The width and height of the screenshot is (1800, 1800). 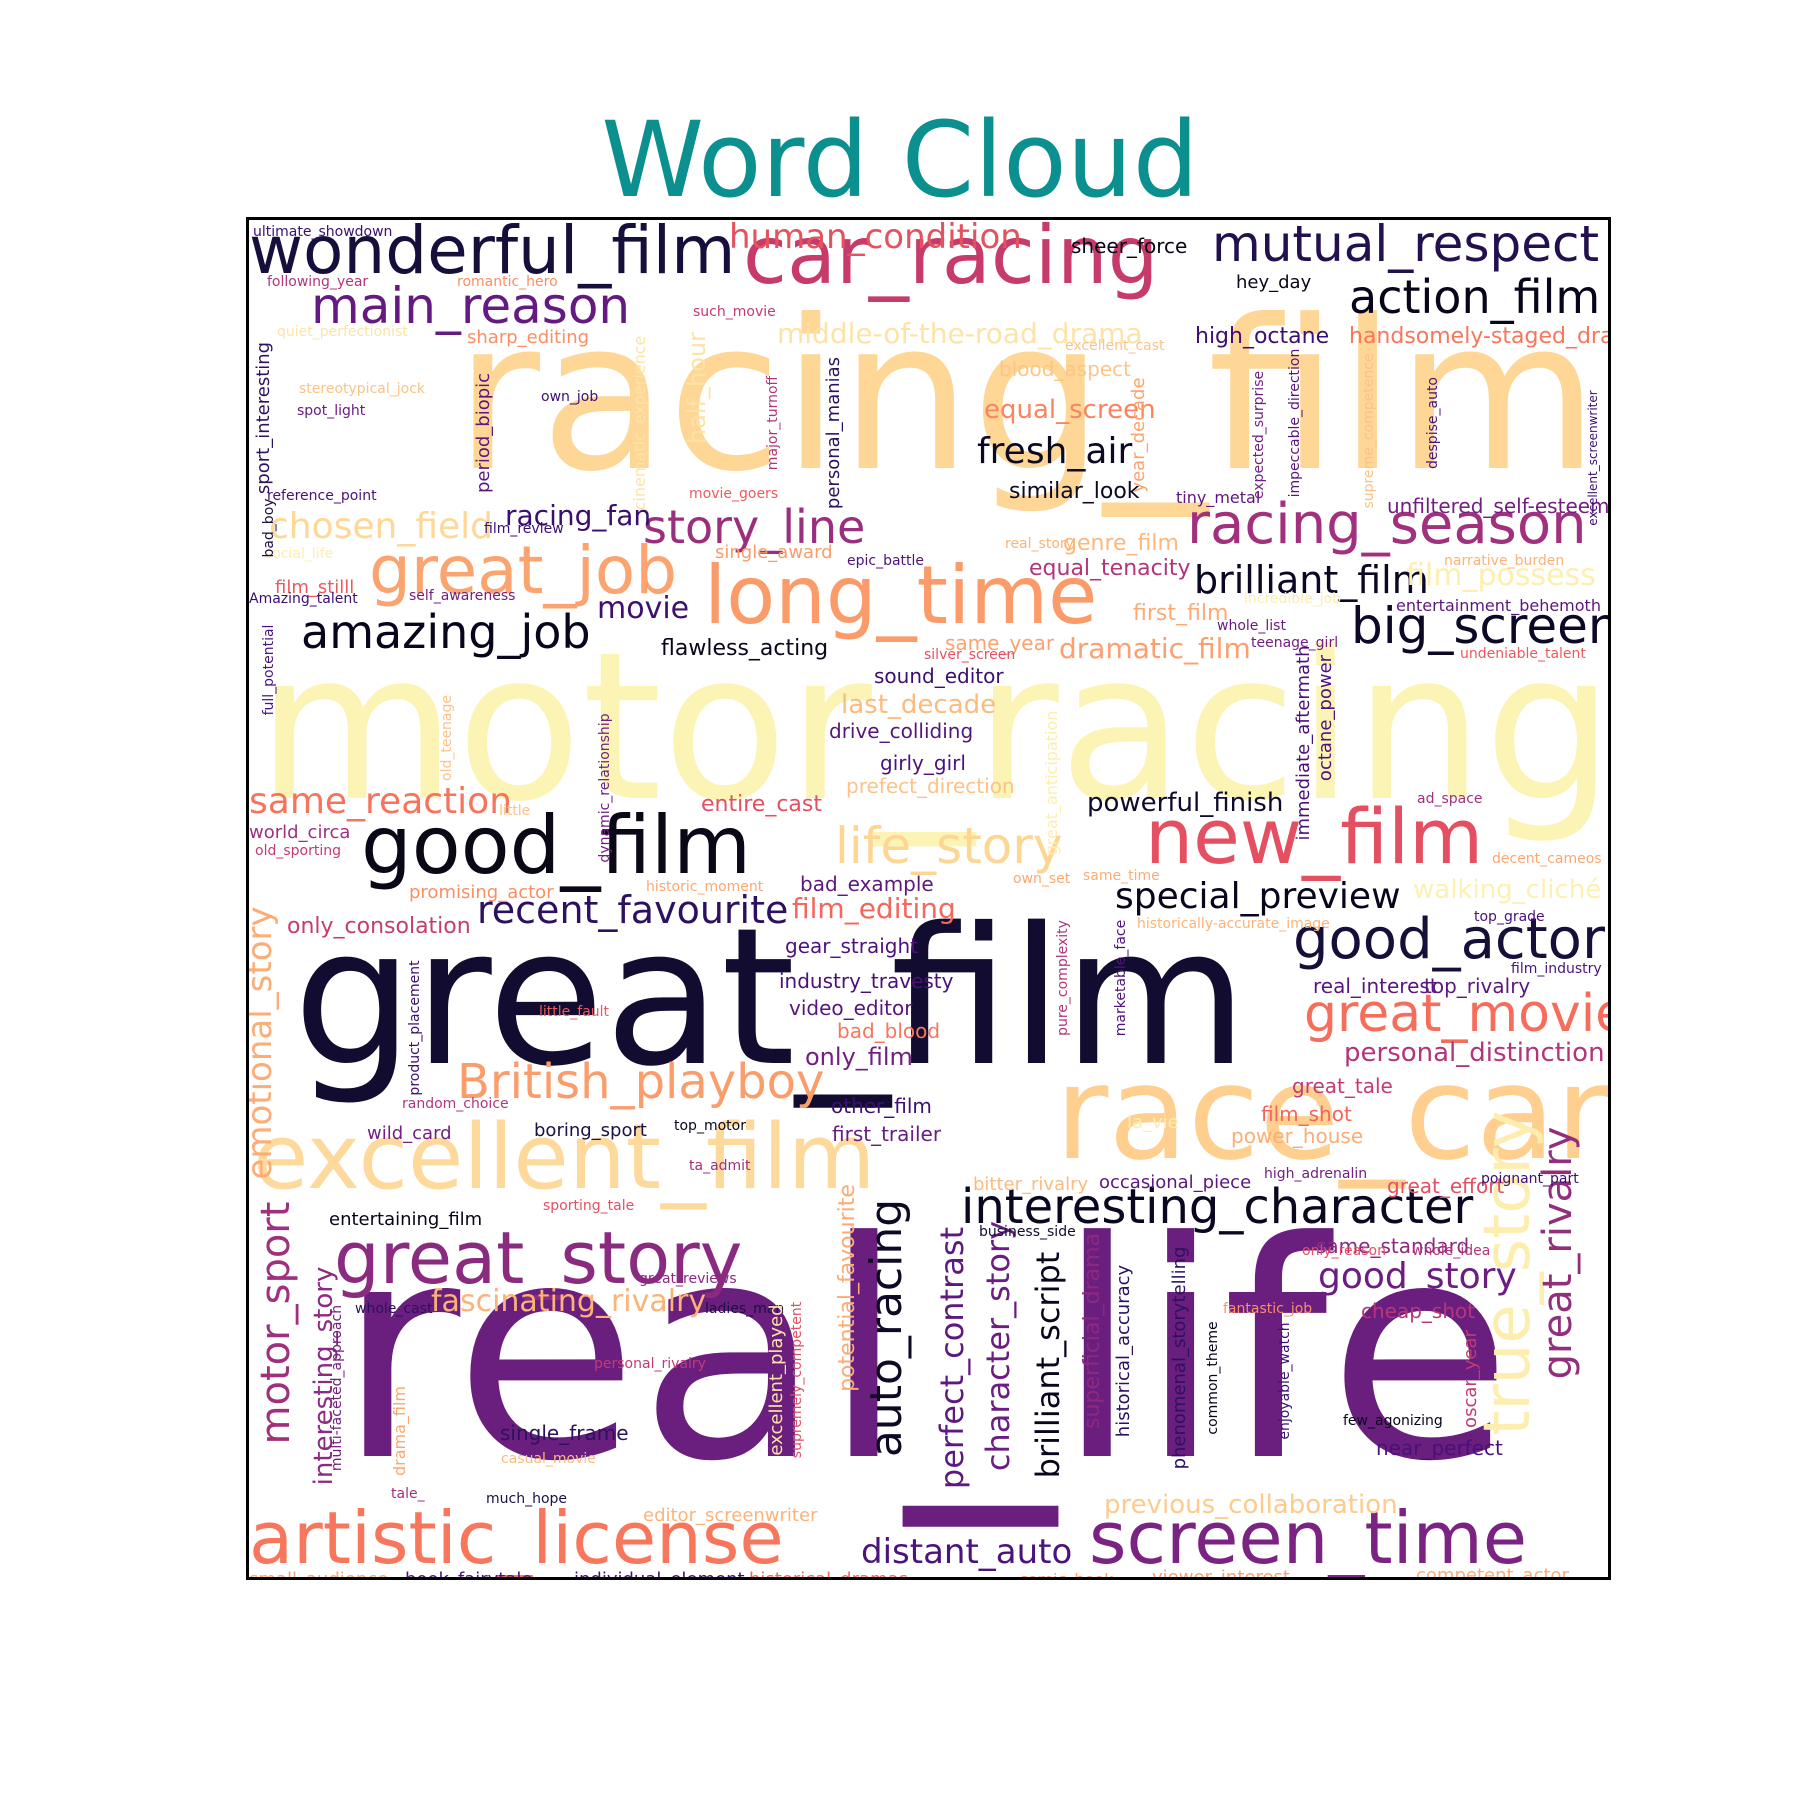 What do you see at coordinates (1480, 336) in the screenshot?
I see `word-handsomely-staged-drama: handsomely-staged_drama` at bounding box center [1480, 336].